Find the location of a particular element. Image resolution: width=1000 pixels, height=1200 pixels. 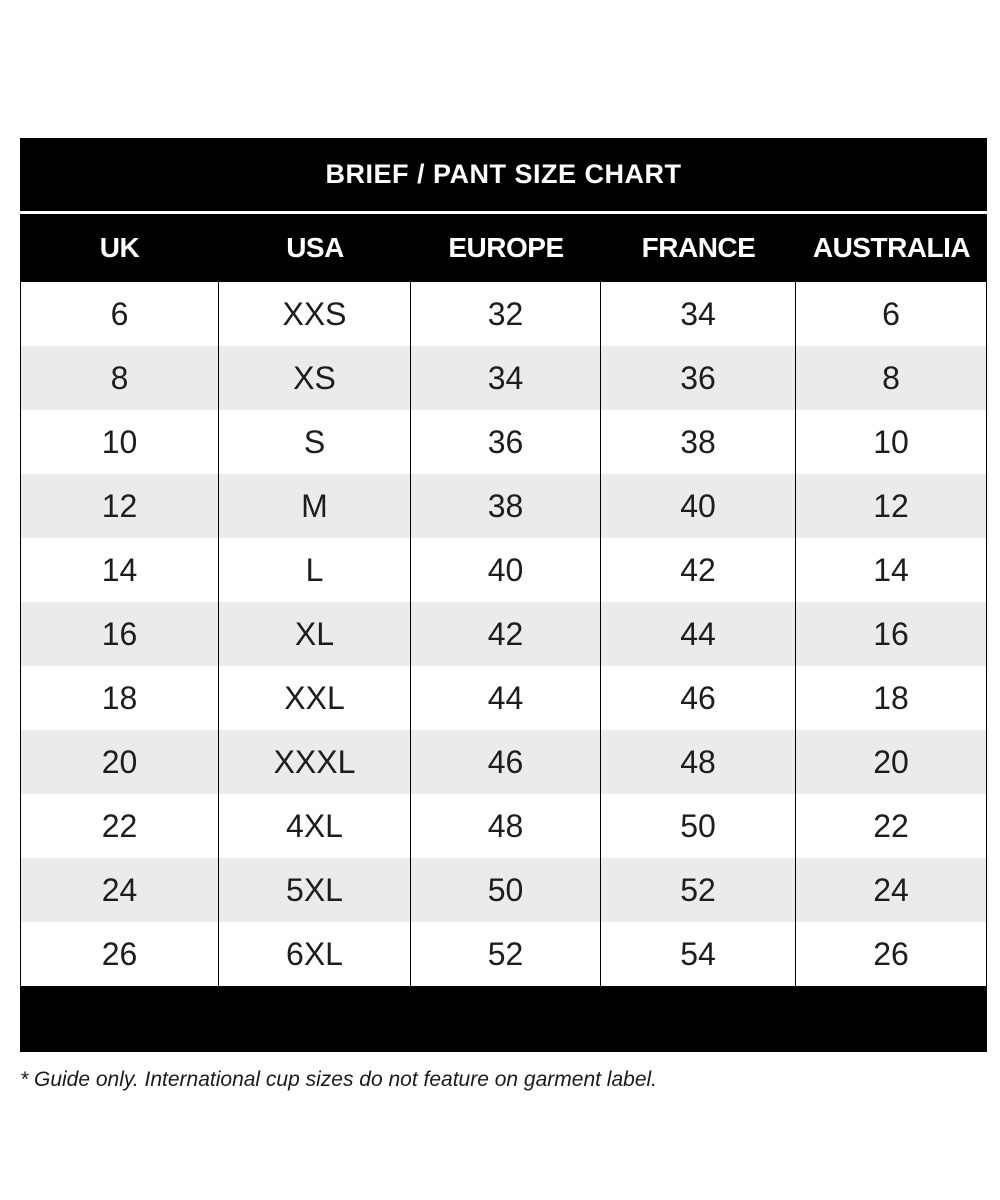

table-row: 18 XXL 44 46 18 is located at coordinates (503, 698).